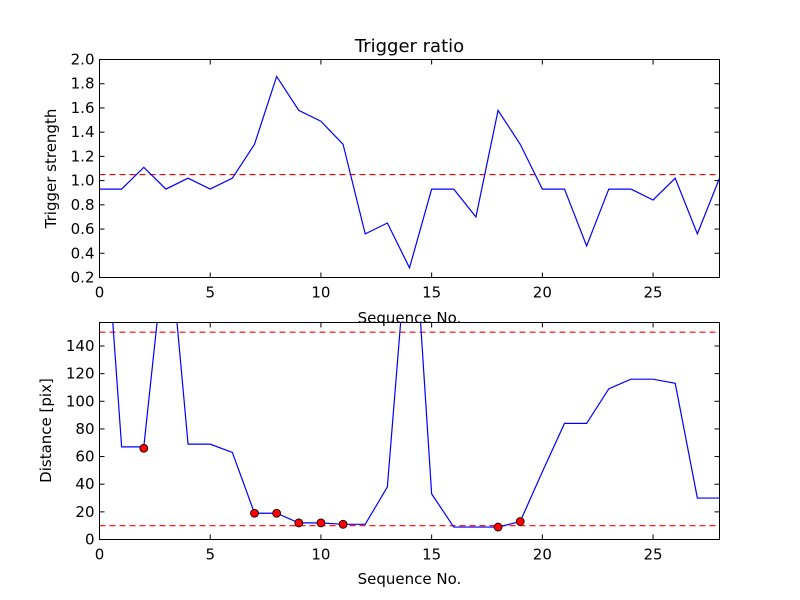  I want to click on y-tick-label: 0.8, so click(83, 205).